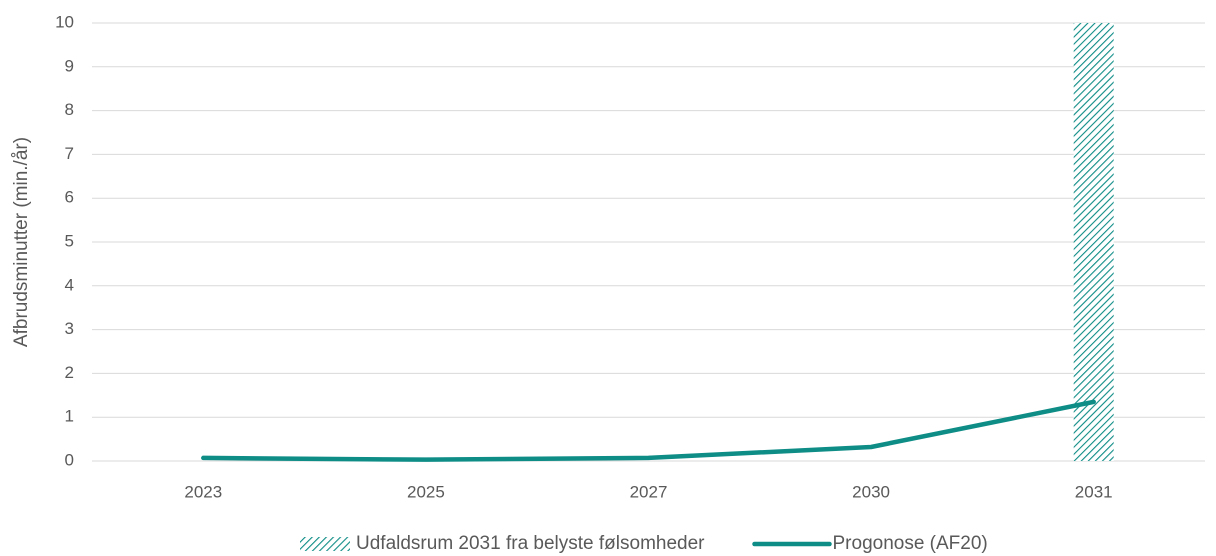 This screenshot has width=1216, height=556. Describe the element at coordinates (648, 430) in the screenshot. I see `line` at that location.